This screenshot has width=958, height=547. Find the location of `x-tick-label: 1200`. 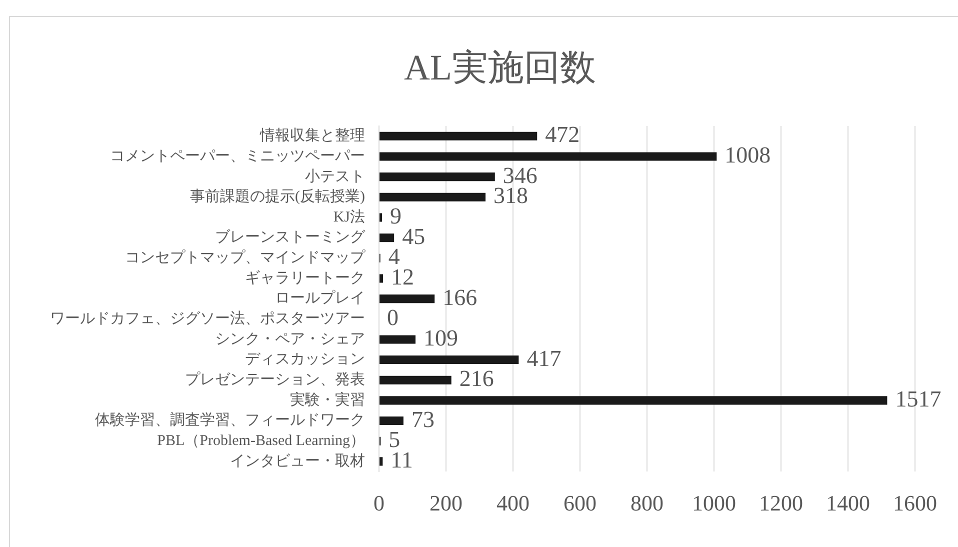

x-tick-label: 1200 is located at coordinates (781, 503).